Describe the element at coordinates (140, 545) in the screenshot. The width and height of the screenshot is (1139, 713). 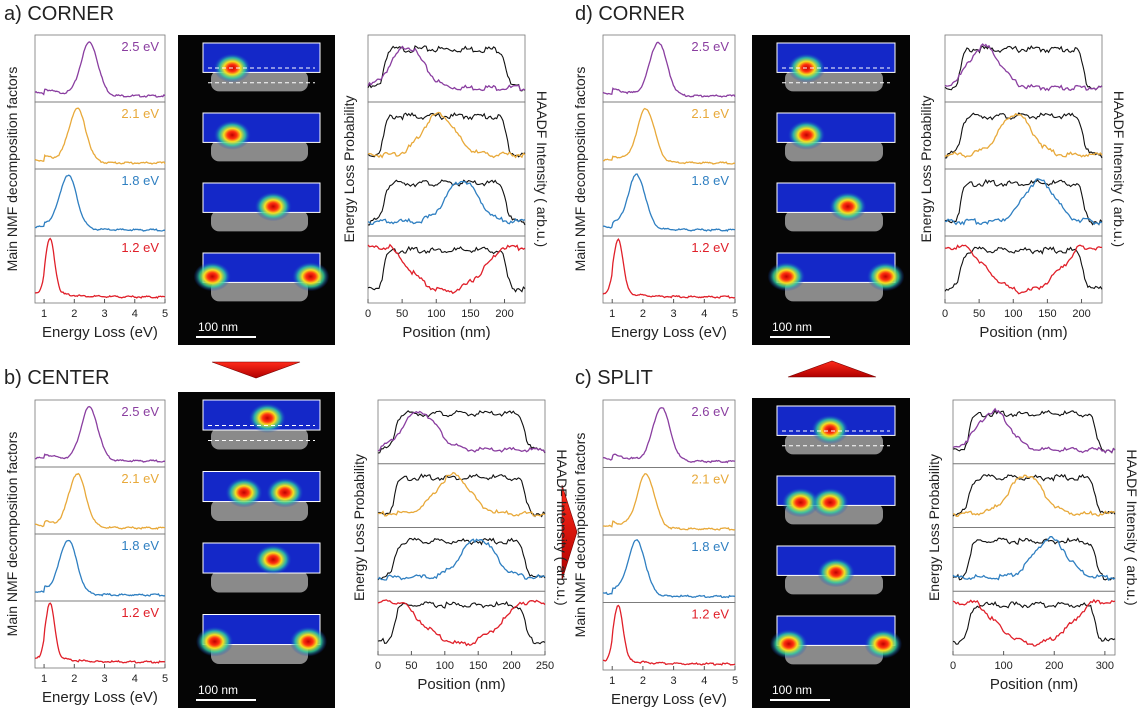
I see `component-energy: 1.8 eV` at that location.